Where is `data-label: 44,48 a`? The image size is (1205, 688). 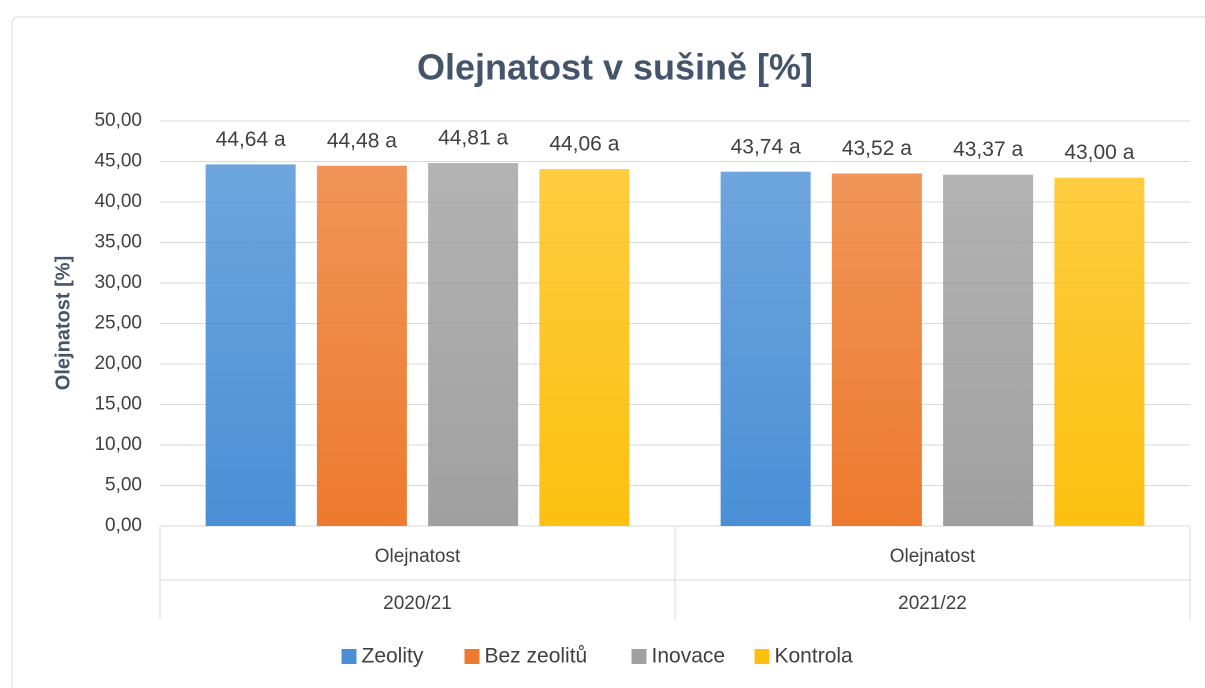
data-label: 44,48 a is located at coordinates (362, 140).